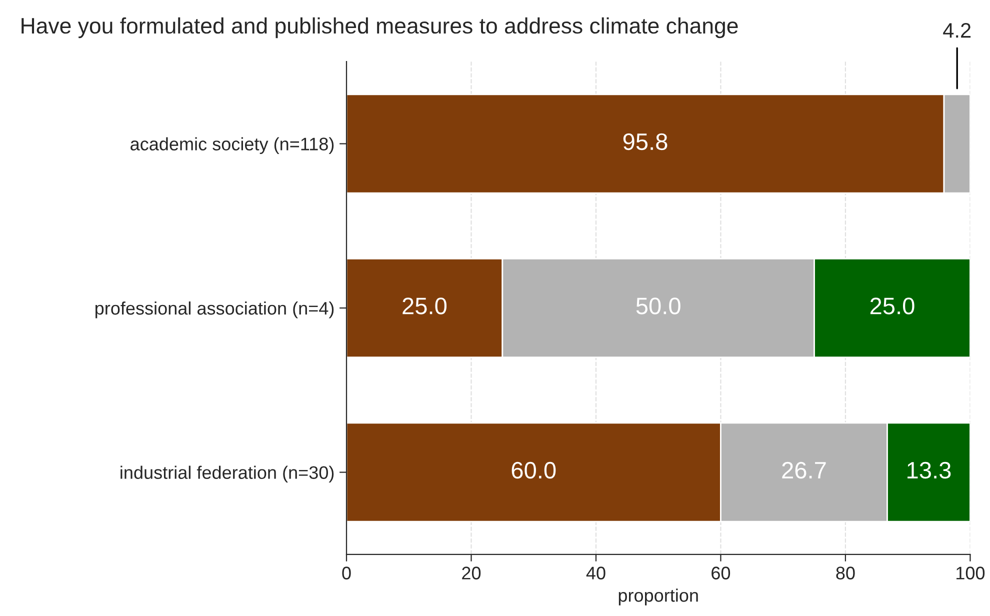 The height and width of the screenshot is (616, 990). What do you see at coordinates (721, 573) in the screenshot?
I see `x-tick-label: 60` at bounding box center [721, 573].